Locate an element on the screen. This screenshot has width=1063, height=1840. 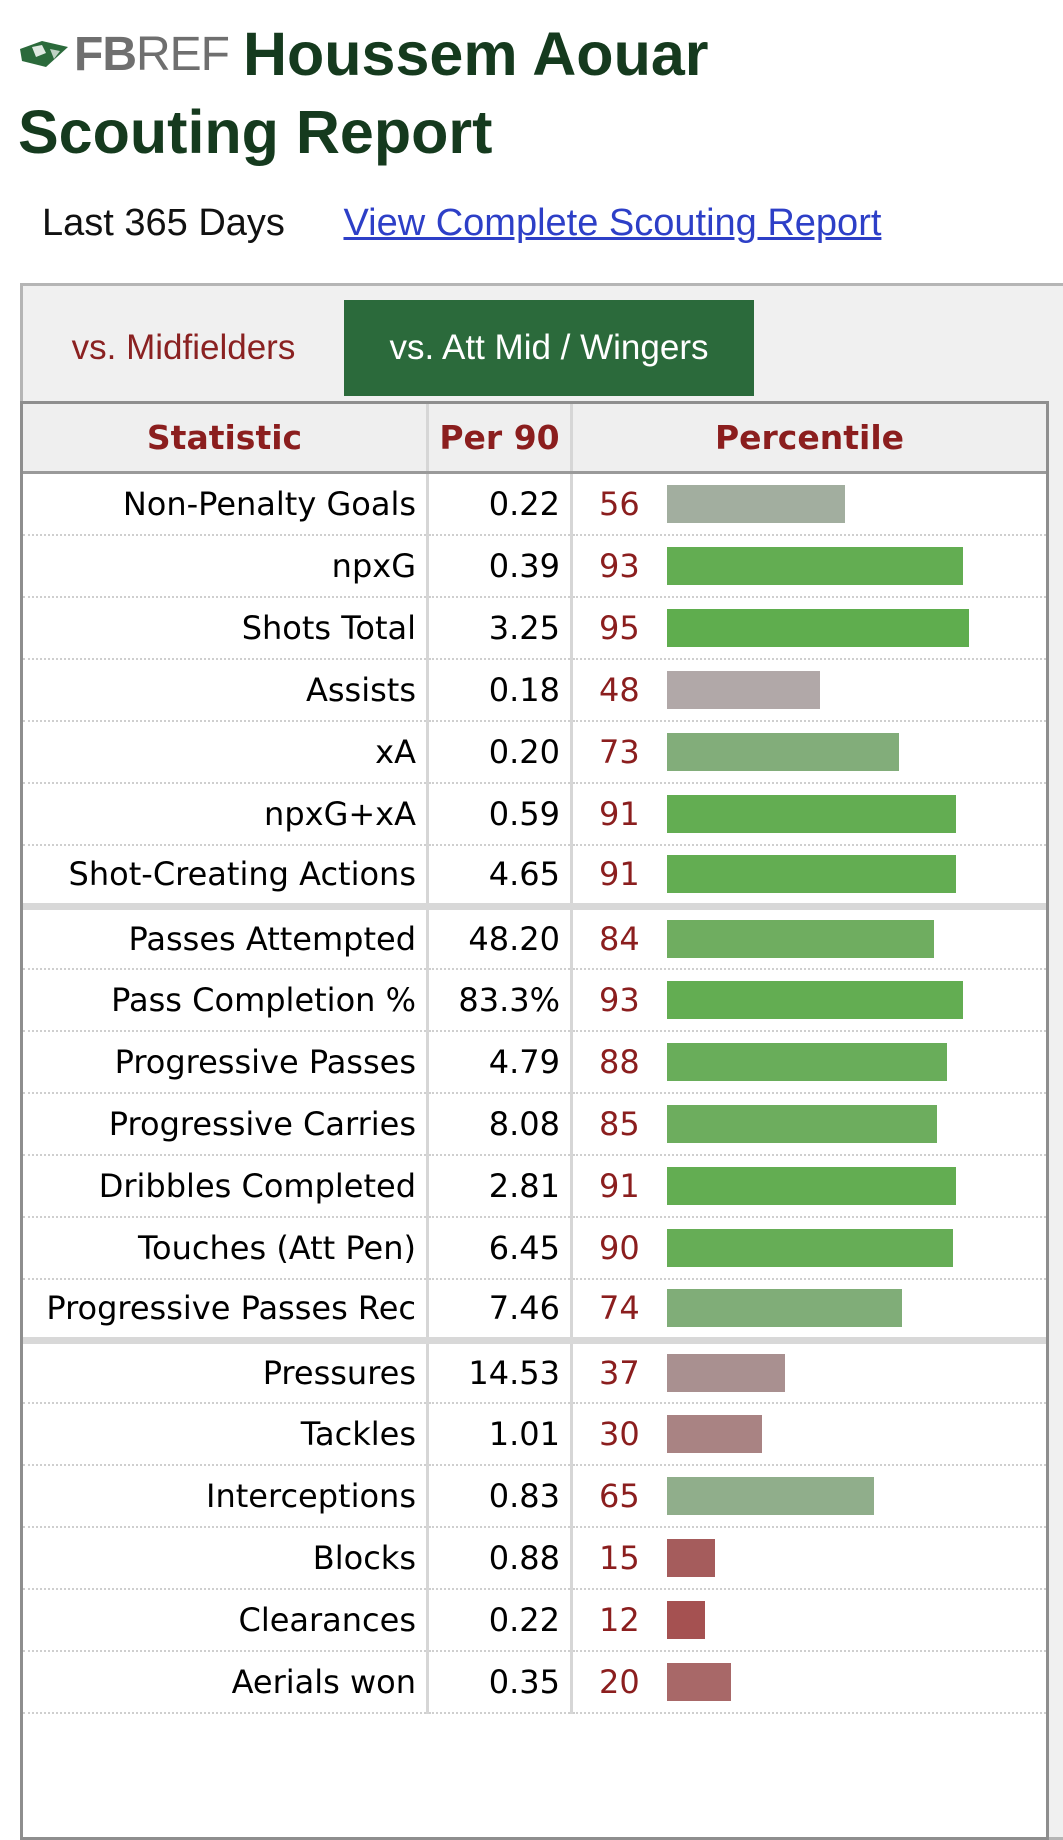
column-header-statistic: Statistic is located at coordinates (225, 439).